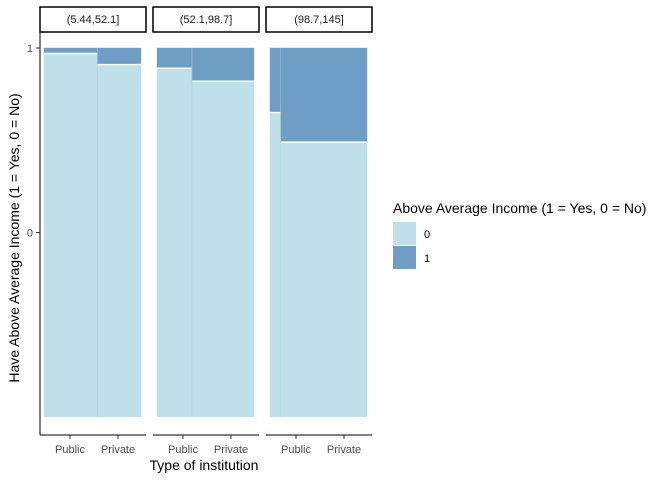 The image size is (672, 485). I want to click on facet-strip-label: (52.1,98.7], so click(206, 20).